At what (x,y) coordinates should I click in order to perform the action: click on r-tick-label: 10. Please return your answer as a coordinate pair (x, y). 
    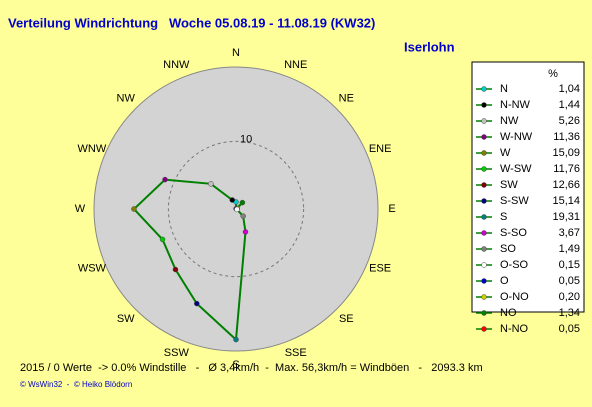
    Looking at the image, I should click on (246, 139).